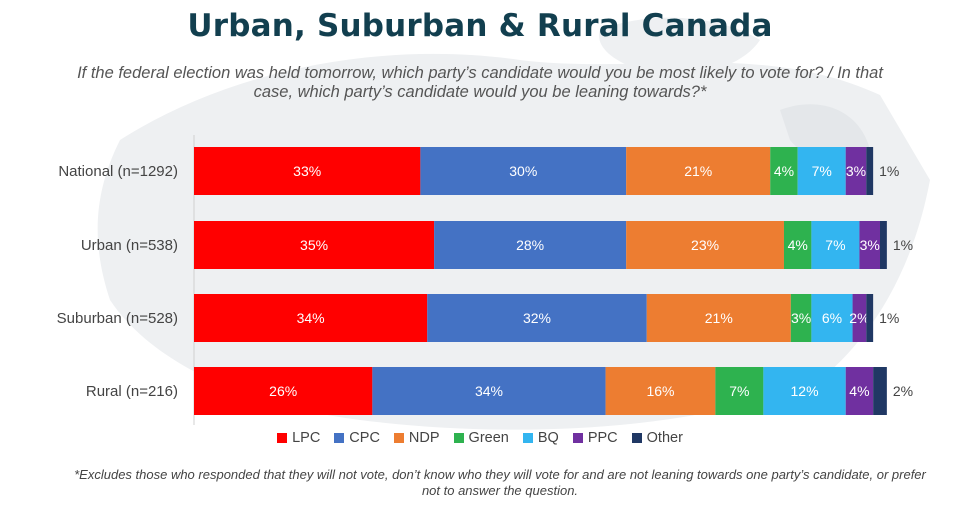 The height and width of the screenshot is (511, 960). I want to click on data-label: 26%, so click(283, 391).